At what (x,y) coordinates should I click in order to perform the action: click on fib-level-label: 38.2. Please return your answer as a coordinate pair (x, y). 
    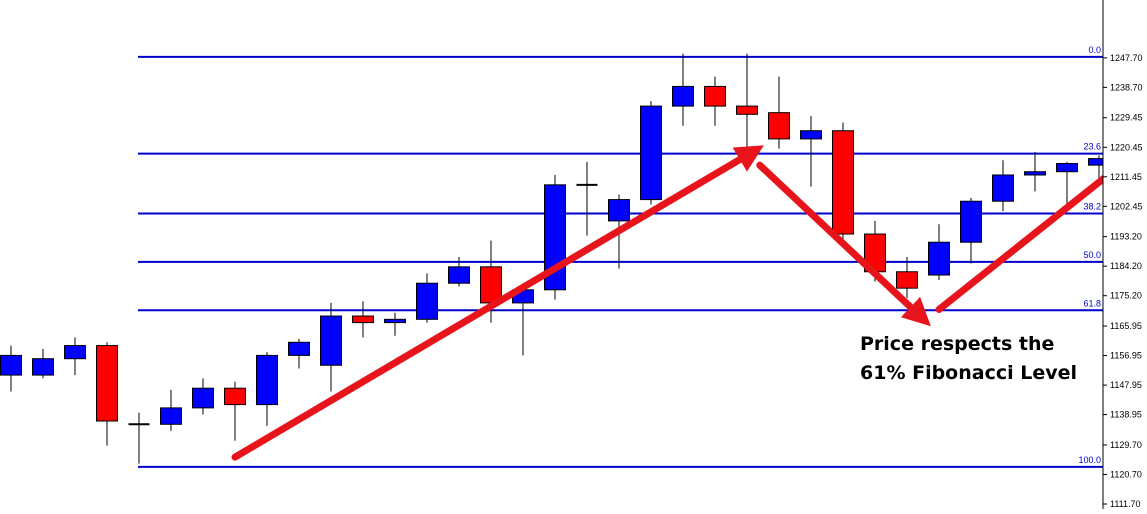
    Looking at the image, I should click on (1092, 207).